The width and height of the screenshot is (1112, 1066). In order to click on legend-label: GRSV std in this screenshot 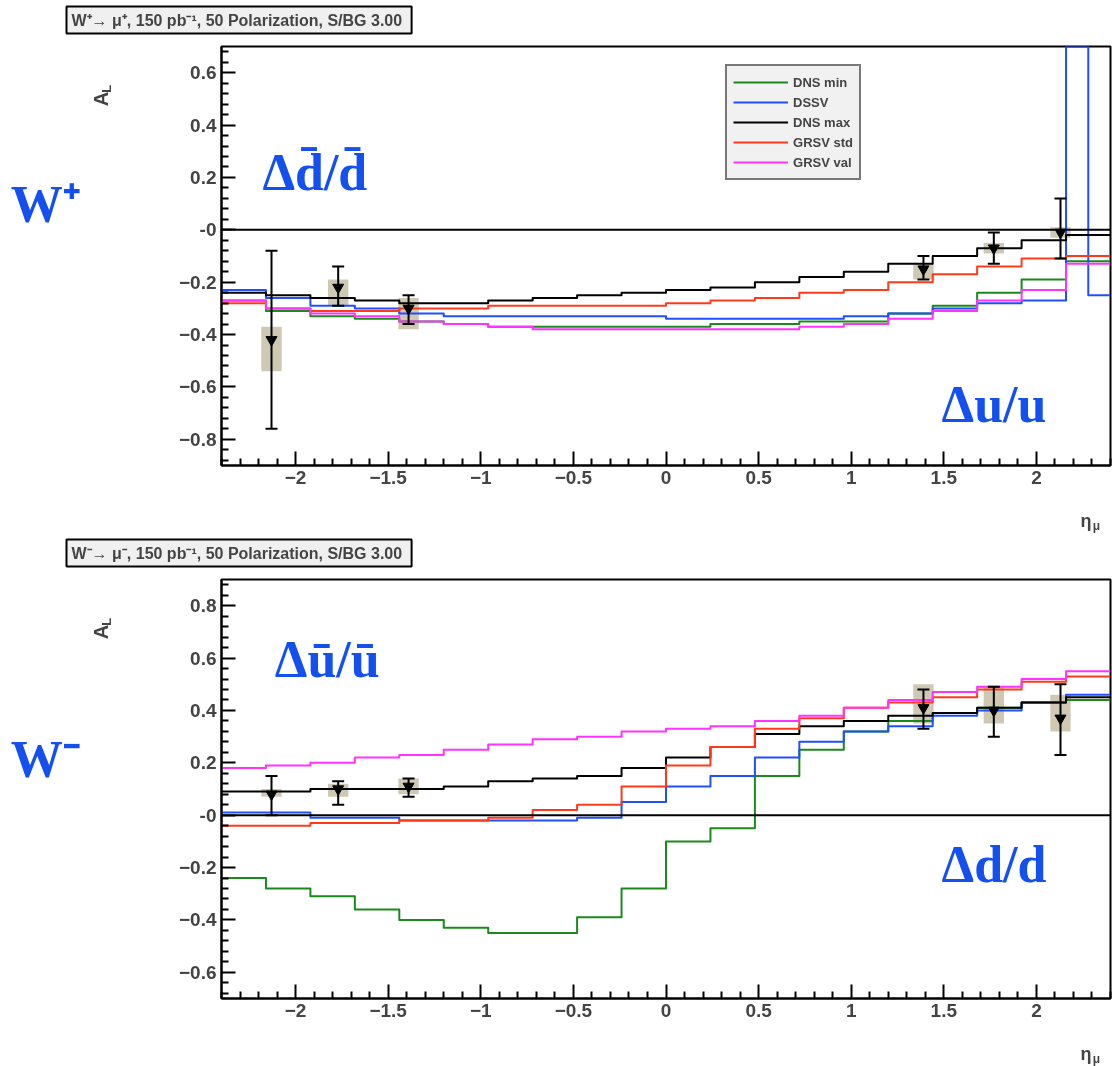, I will do `click(823, 142)`.